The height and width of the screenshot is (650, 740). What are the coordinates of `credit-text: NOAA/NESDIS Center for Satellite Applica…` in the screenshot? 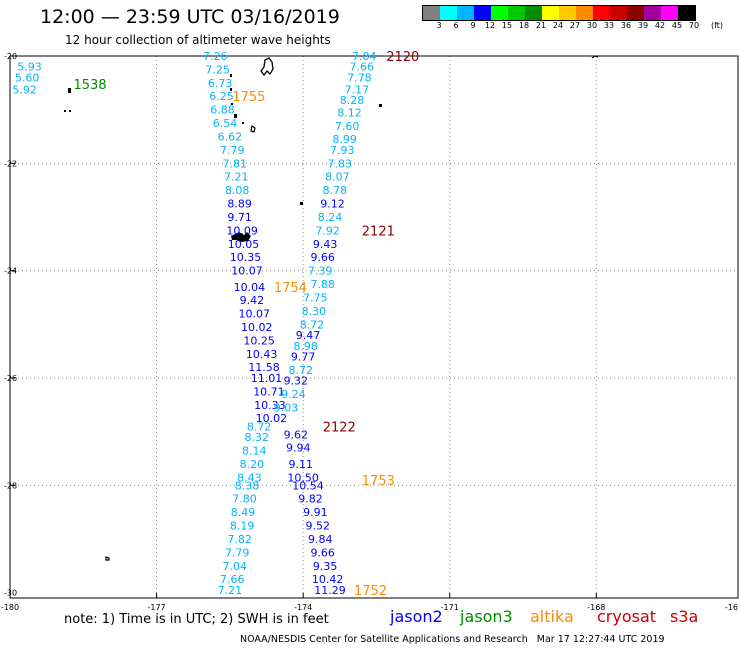 It's located at (452, 639).